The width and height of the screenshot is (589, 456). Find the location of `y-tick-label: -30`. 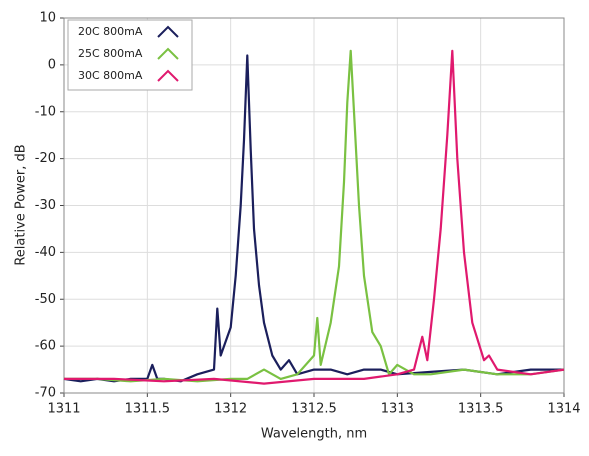

y-tick-label: -30 is located at coordinates (45, 205).